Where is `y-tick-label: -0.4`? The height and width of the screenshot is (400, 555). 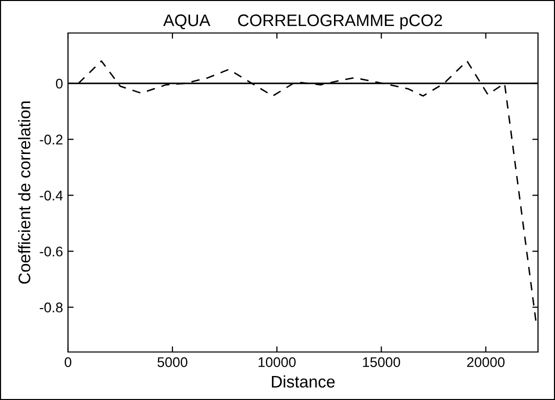
y-tick-label: -0.4 is located at coordinates (51, 195).